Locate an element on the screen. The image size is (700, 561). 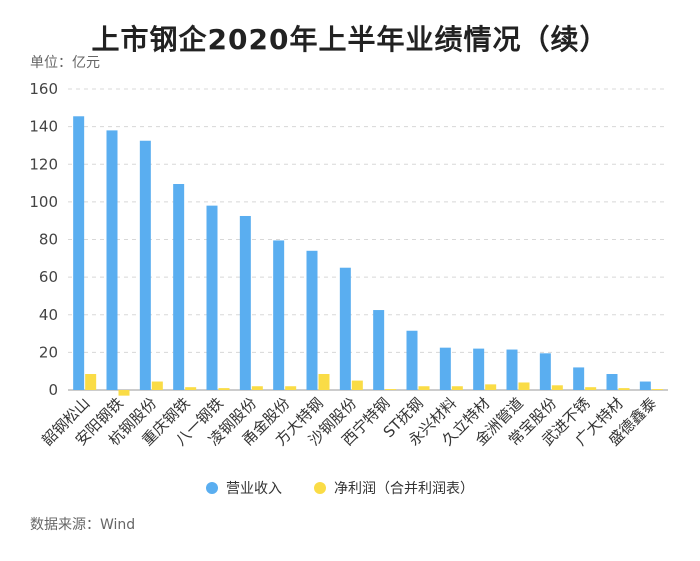
legend-revenue-marker is located at coordinates (212, 488).